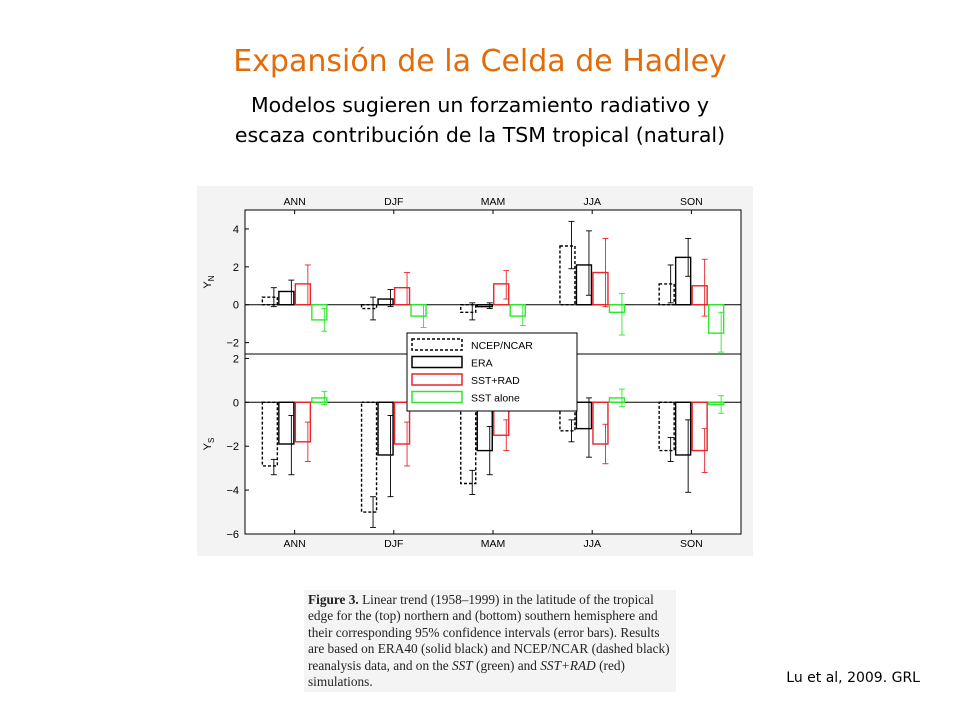  What do you see at coordinates (466, 673) in the screenshot?
I see `caption-text-3: (red) simulations.` at bounding box center [466, 673].